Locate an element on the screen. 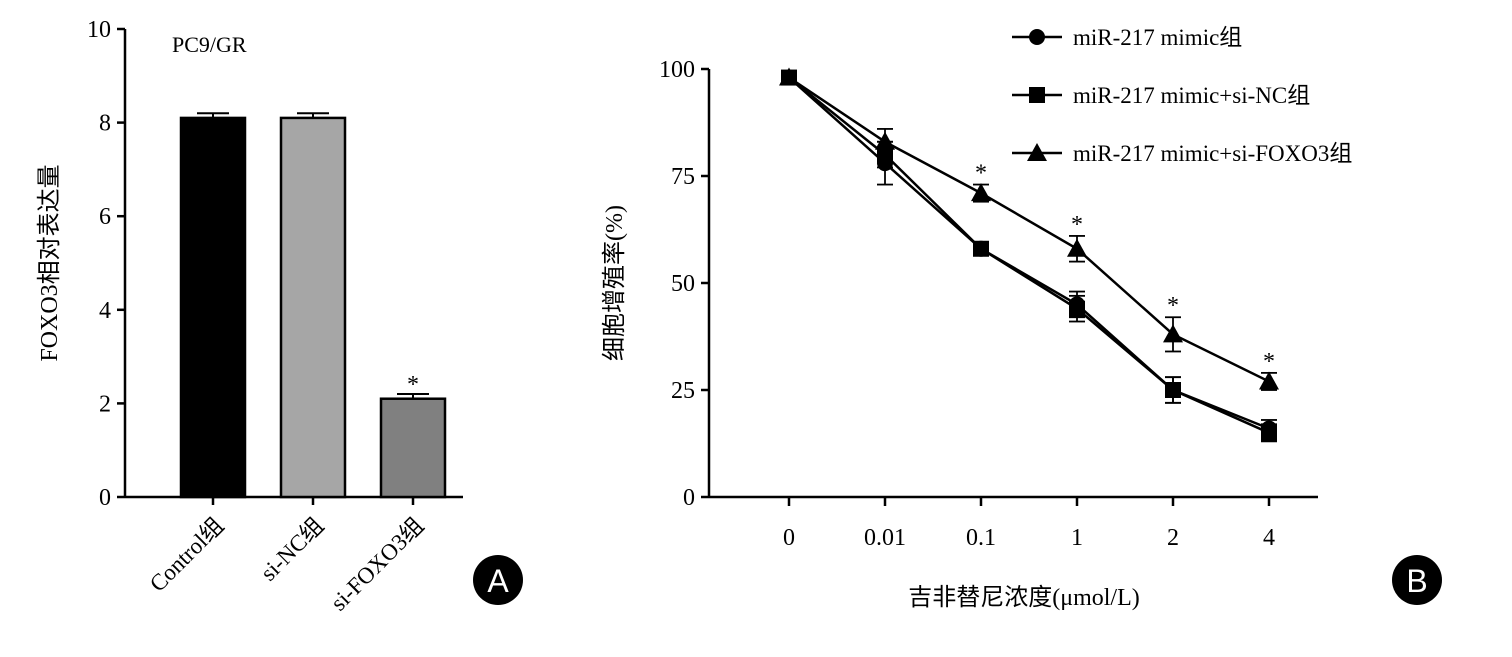 The image size is (1512, 657). panel-a-annotation: PC9/GR is located at coordinates (209, 44).